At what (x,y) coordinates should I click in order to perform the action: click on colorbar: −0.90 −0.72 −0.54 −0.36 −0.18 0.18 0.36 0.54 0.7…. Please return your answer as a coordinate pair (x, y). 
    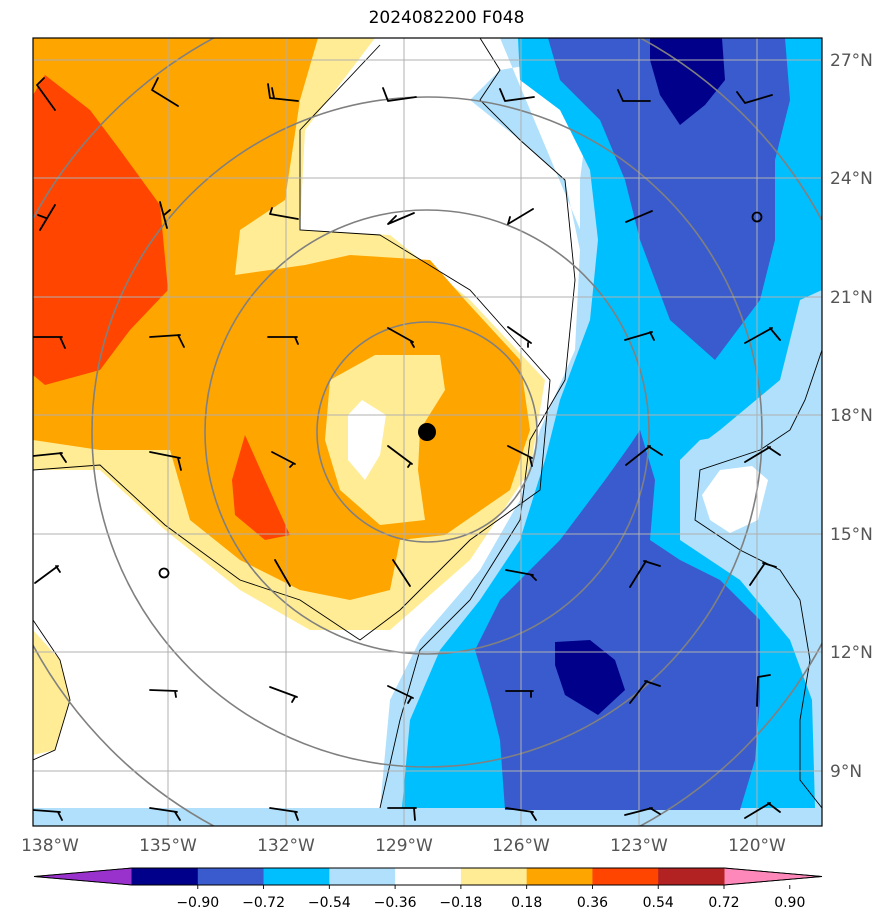
    Looking at the image, I should click on (428, 889).